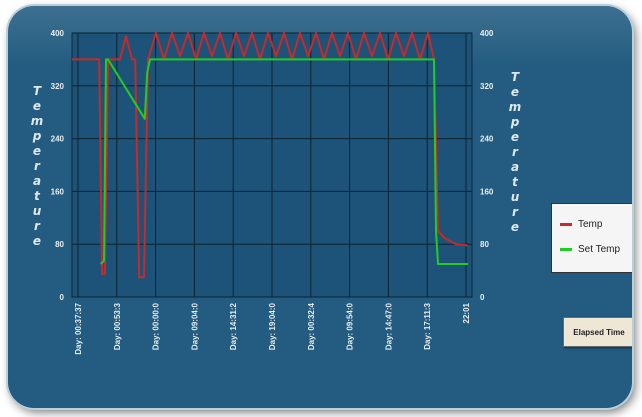  What do you see at coordinates (599, 249) in the screenshot?
I see `legend-label-set-temp: Set Temp` at bounding box center [599, 249].